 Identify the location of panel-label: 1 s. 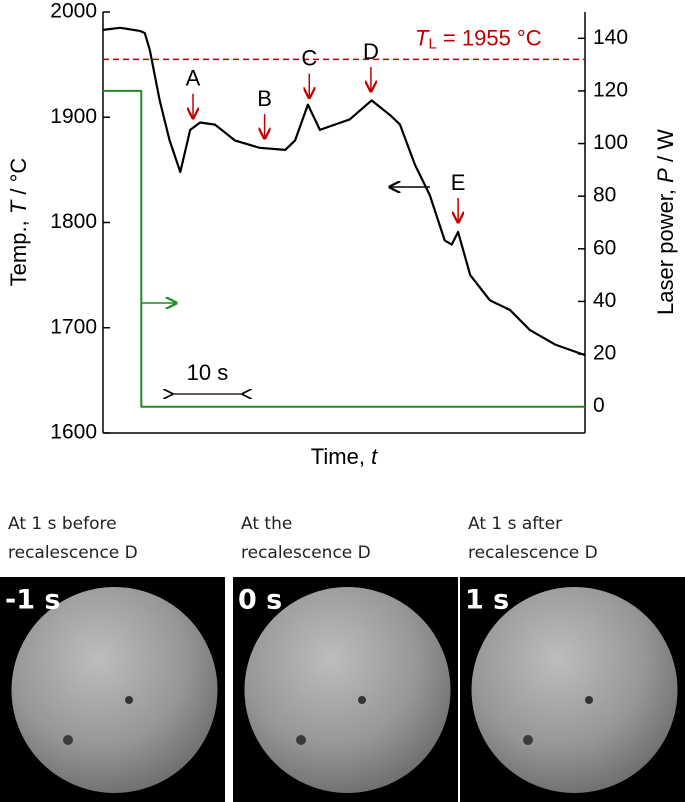
(487, 600).